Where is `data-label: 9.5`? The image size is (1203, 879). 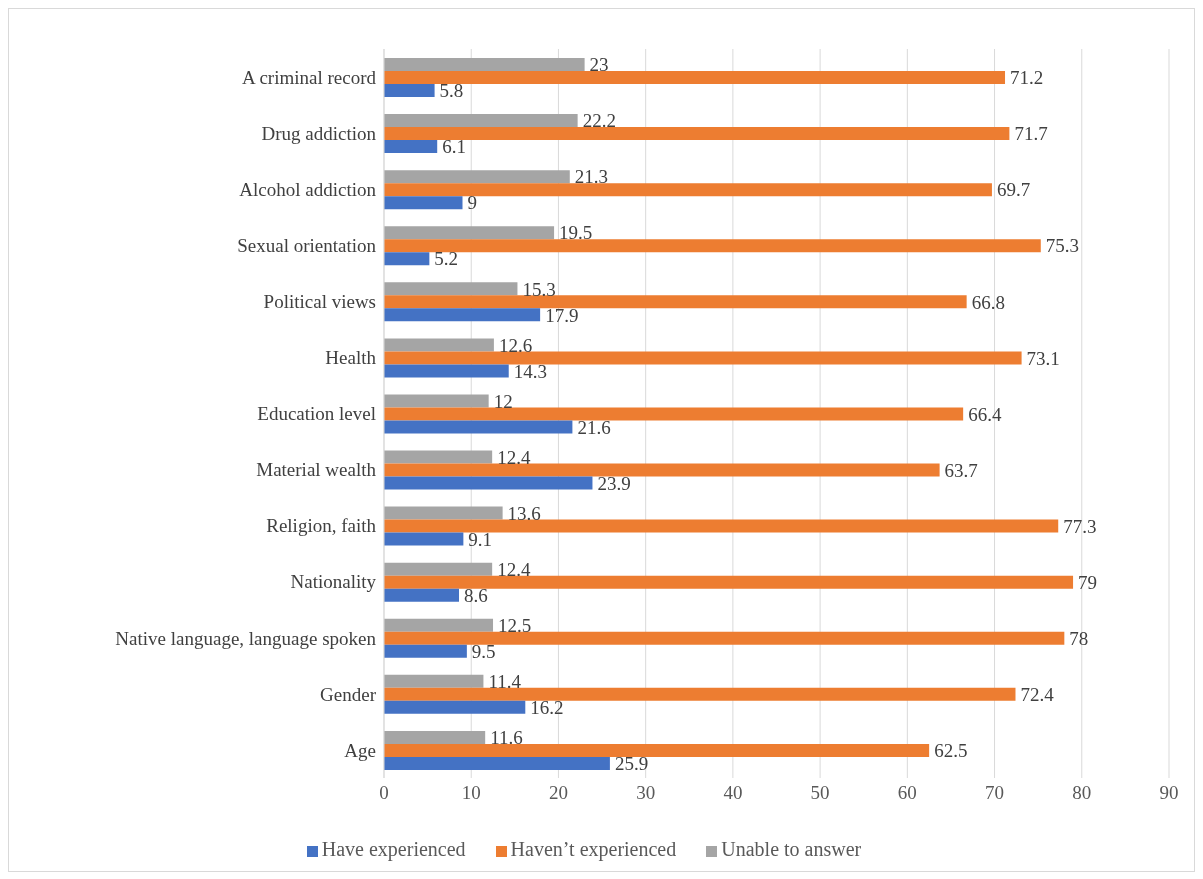 data-label: 9.5 is located at coordinates (483, 652).